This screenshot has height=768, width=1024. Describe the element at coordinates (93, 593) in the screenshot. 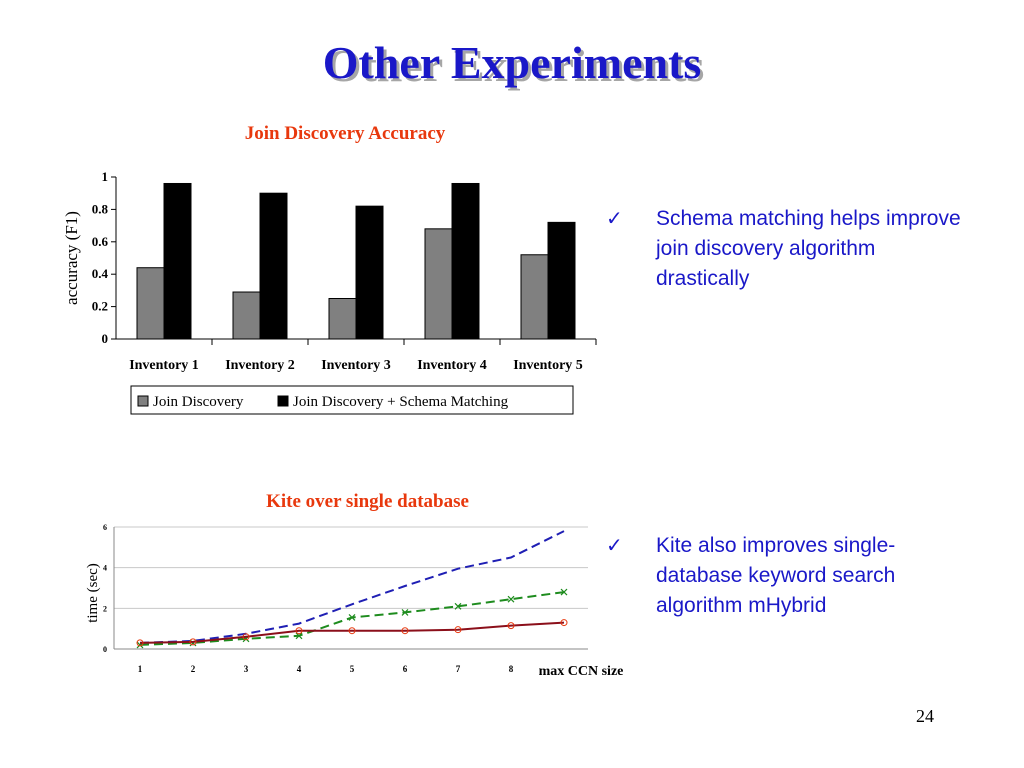

I see `y-axis-label: time (sec)` at that location.